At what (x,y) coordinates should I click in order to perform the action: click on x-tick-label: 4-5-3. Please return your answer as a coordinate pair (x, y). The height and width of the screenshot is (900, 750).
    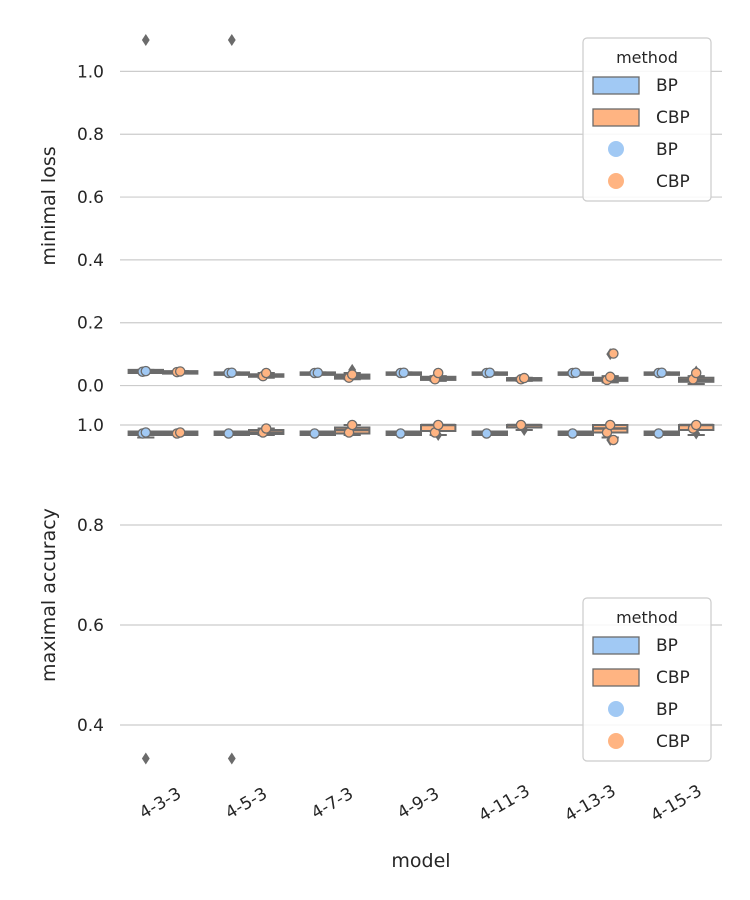
    Looking at the image, I should click on (246, 804).